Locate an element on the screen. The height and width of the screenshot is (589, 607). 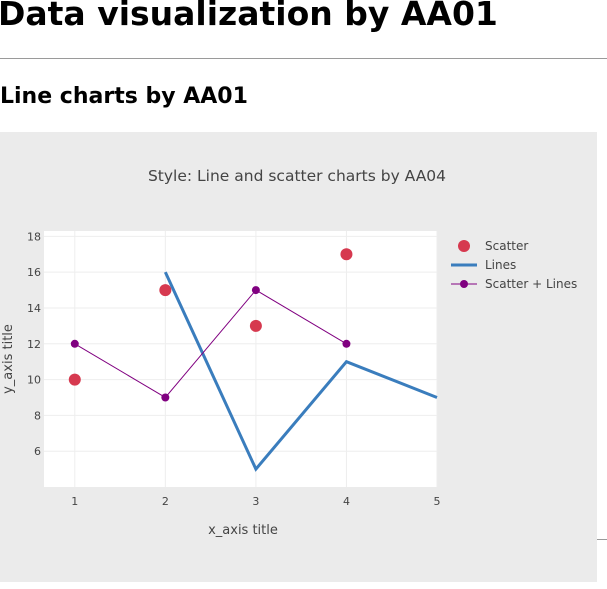
x-tick-label: 4 is located at coordinates (346, 501).